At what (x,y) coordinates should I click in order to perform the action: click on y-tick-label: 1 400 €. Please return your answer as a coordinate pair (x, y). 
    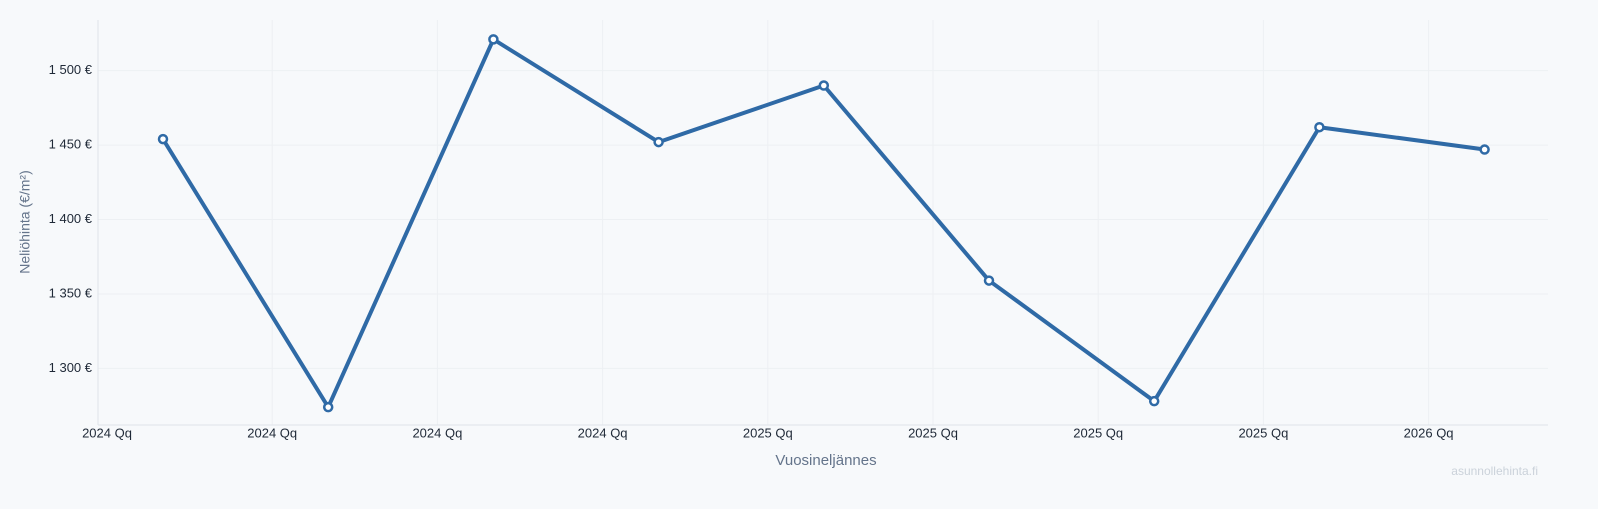
    Looking at the image, I should click on (71, 218).